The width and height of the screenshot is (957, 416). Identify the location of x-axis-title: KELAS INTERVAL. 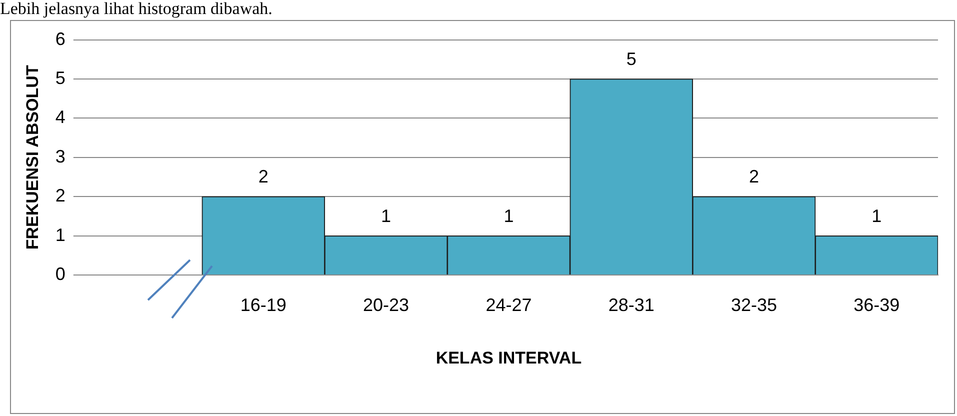
(509, 358).